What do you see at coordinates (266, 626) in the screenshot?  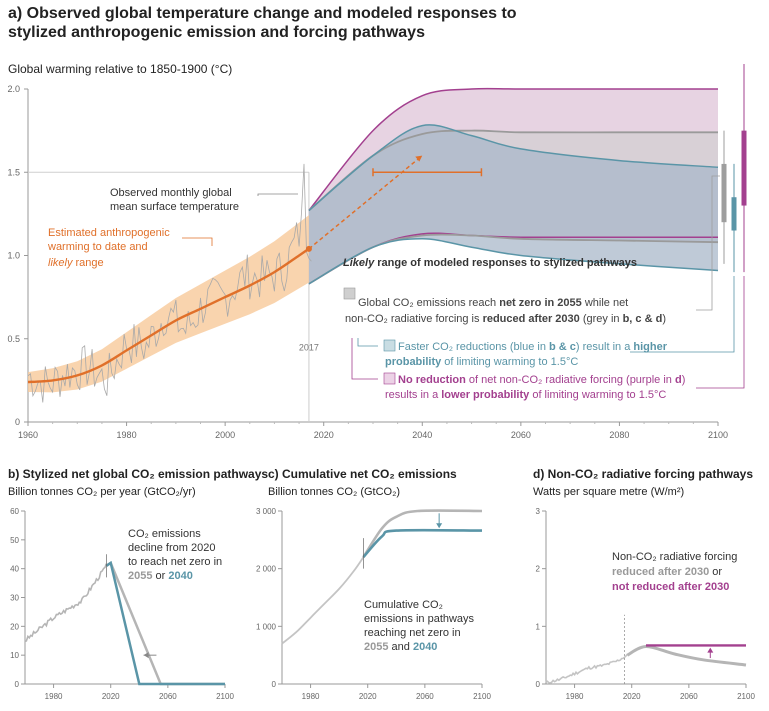 I see `y-tick-label: 1 000` at bounding box center [266, 626].